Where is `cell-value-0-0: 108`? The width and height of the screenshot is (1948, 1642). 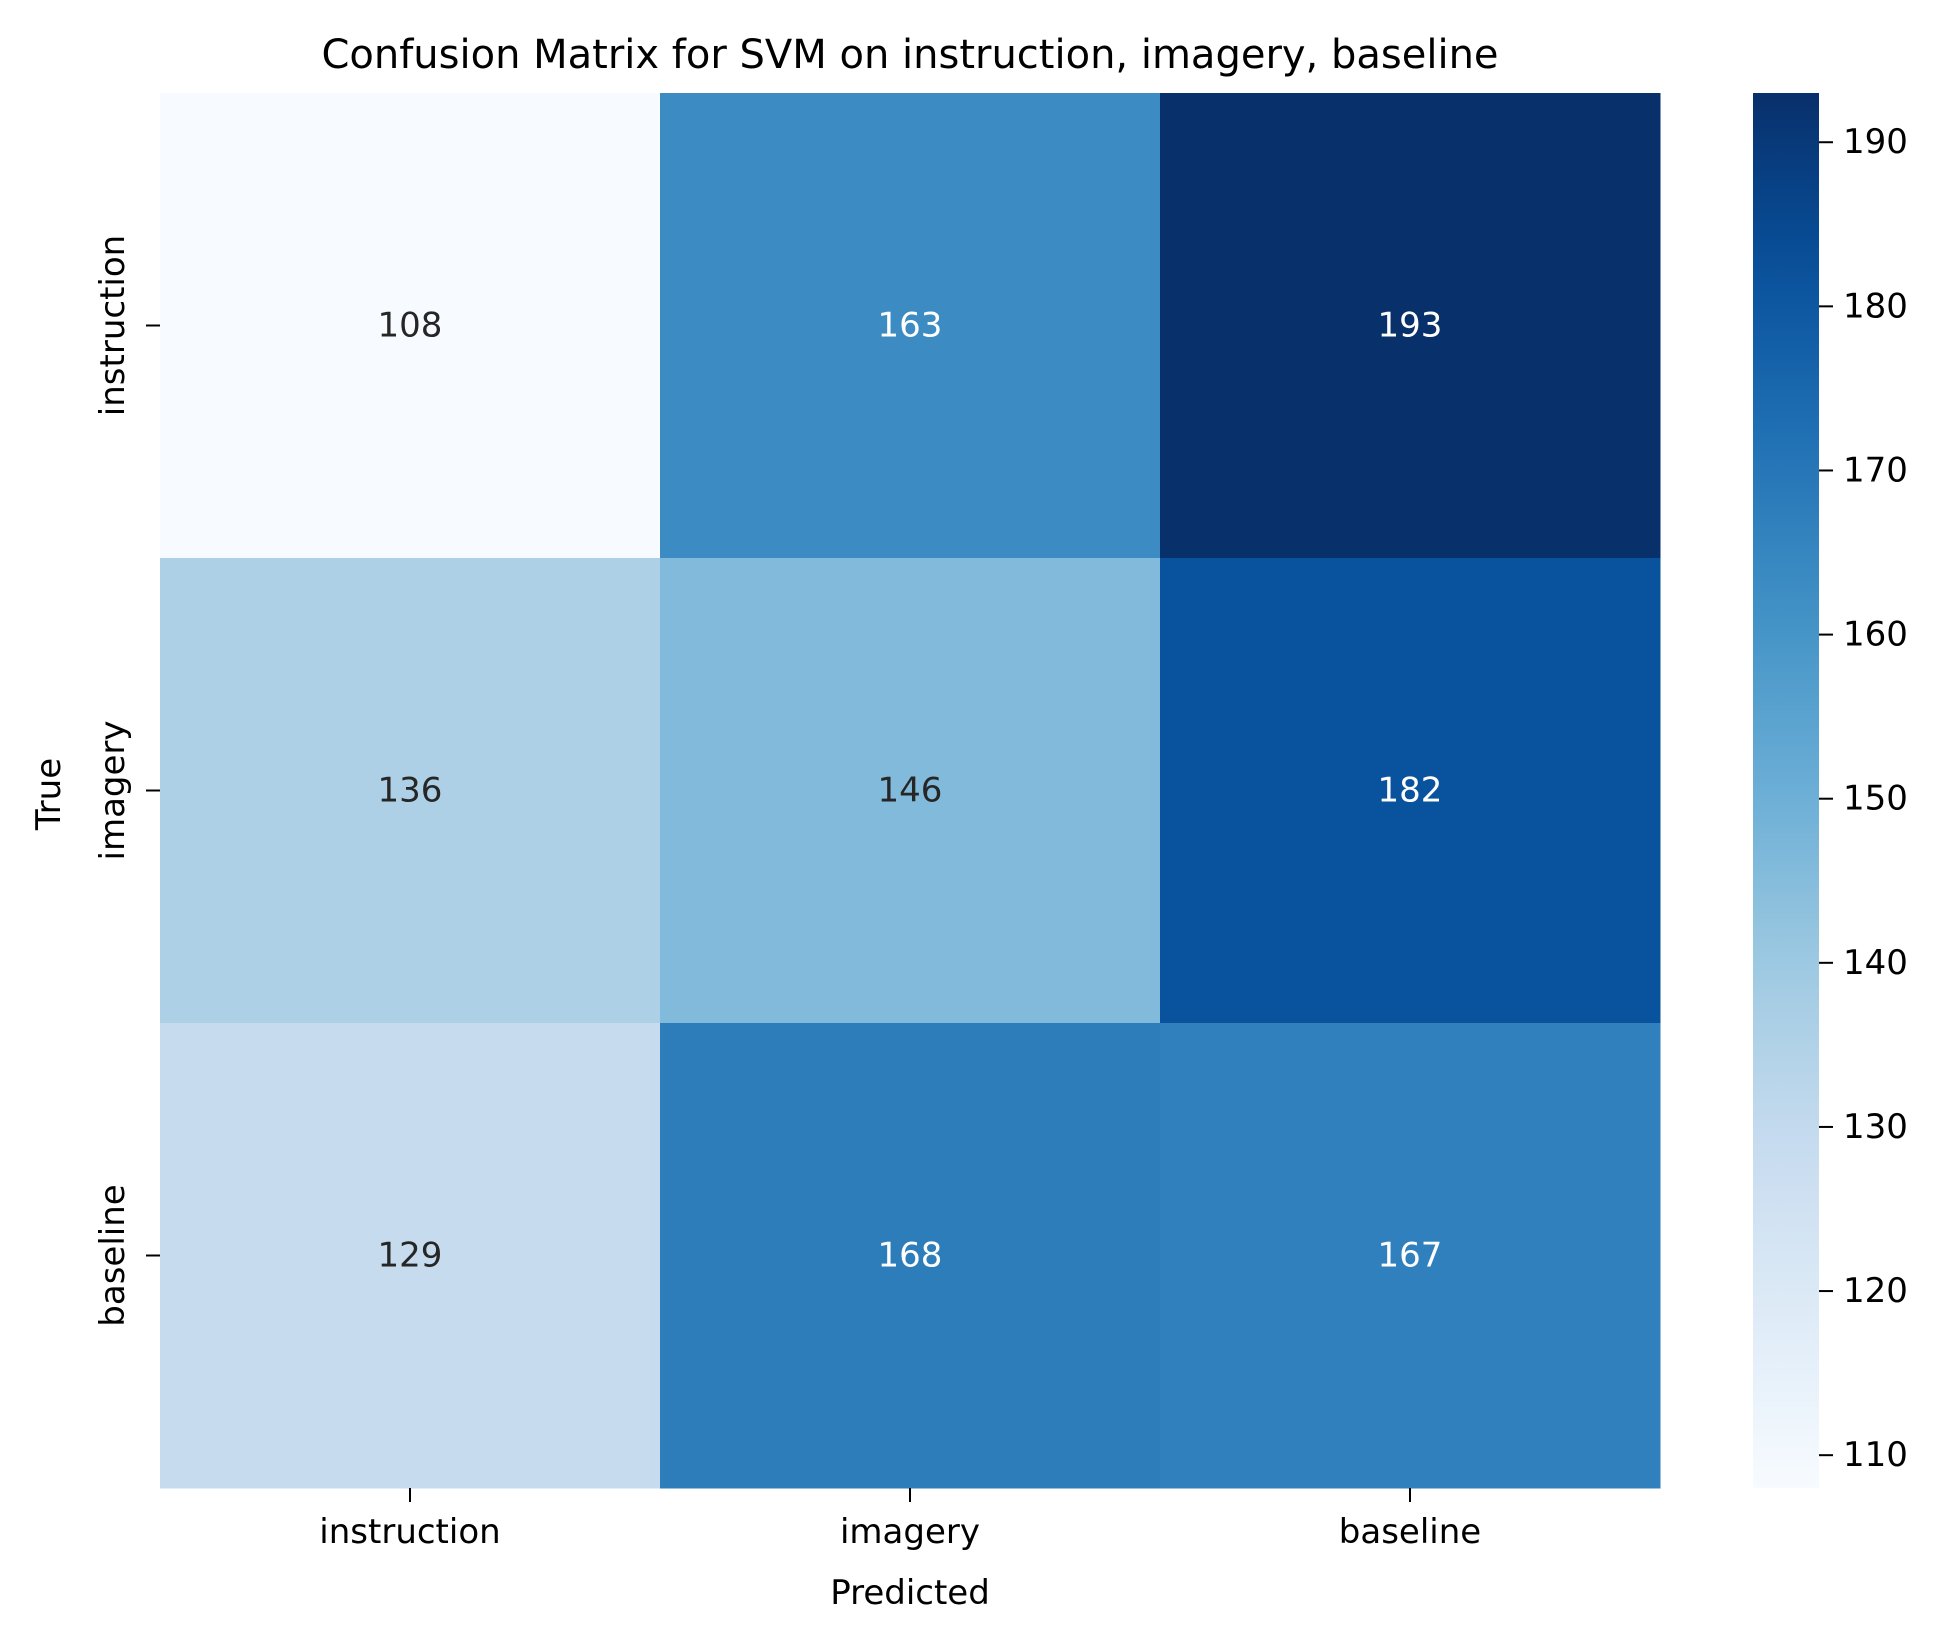 cell-value-0-0: 108 is located at coordinates (410, 326).